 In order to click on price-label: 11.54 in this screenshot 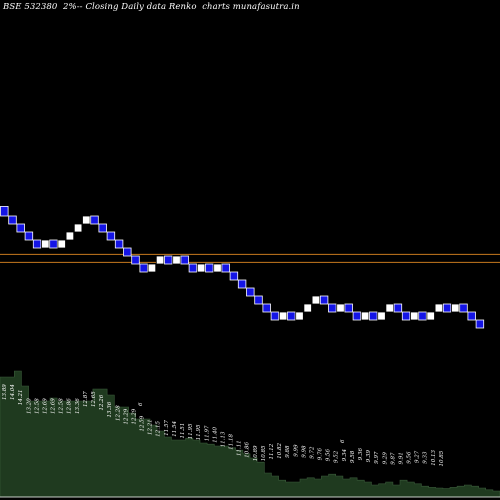, I will do `click(175, 429)`.